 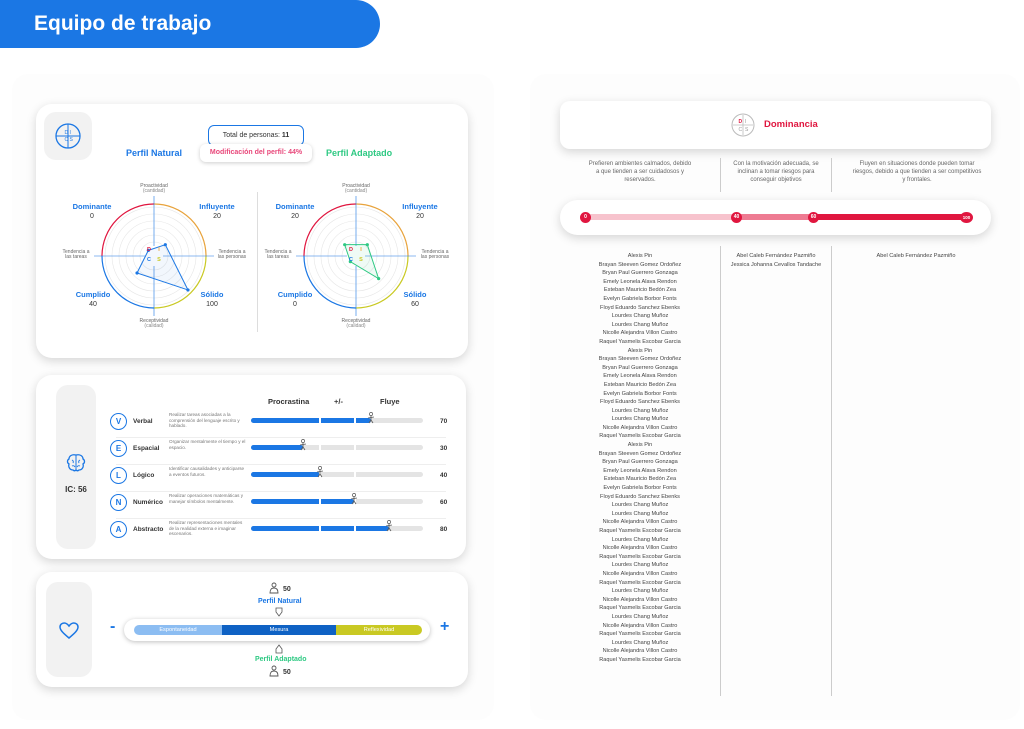 I want to click on ic-row-name: Numérico, so click(x=148, y=502).